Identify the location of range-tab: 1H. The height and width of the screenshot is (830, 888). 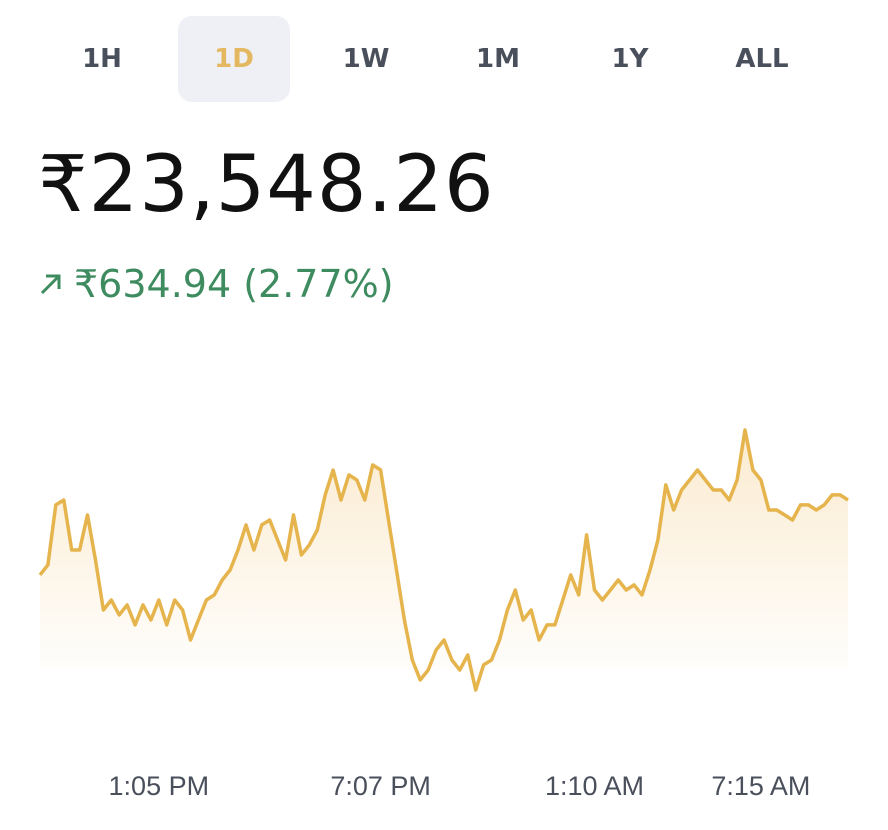
(102, 59).